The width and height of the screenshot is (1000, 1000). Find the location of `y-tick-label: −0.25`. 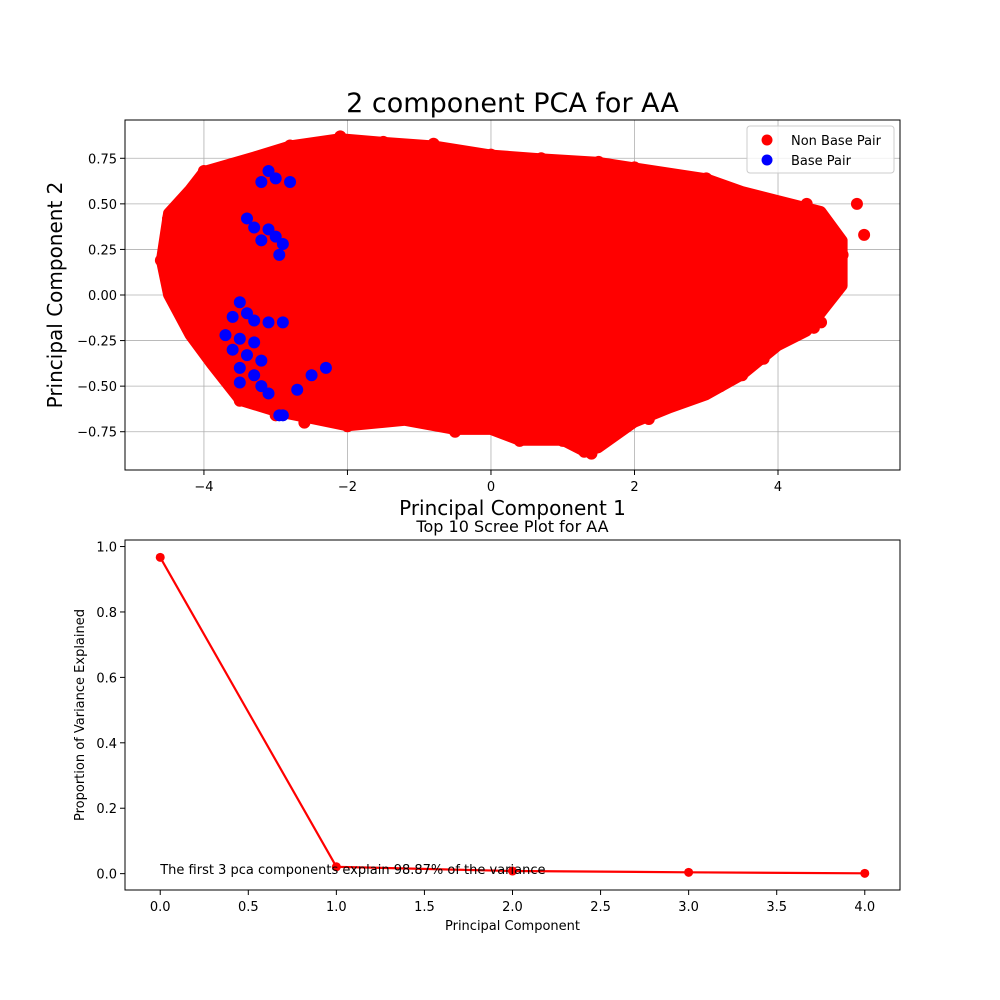

y-tick-label: −0.25 is located at coordinates (97, 342).